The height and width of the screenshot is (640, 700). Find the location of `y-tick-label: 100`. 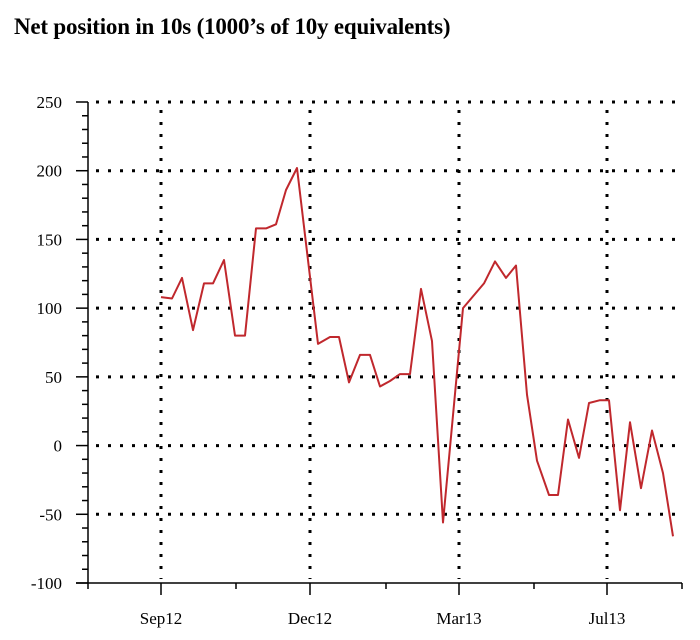

y-tick-label: 100 is located at coordinates (50, 308).